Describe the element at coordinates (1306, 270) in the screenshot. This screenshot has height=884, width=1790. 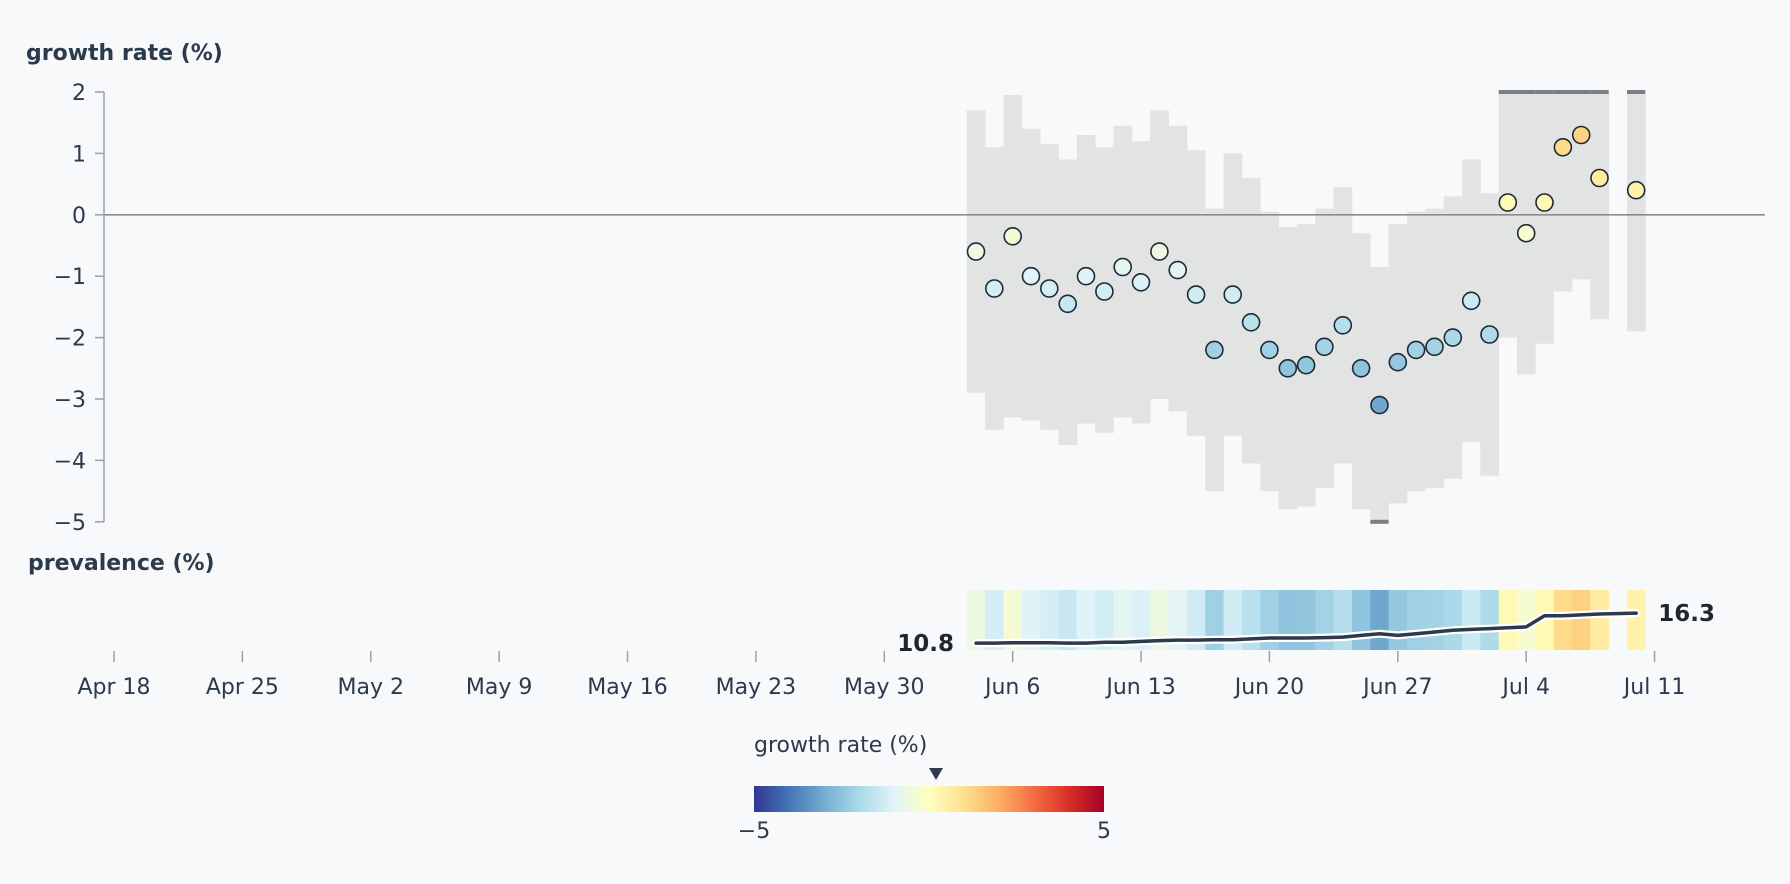
I see `growth-rate-points` at that location.